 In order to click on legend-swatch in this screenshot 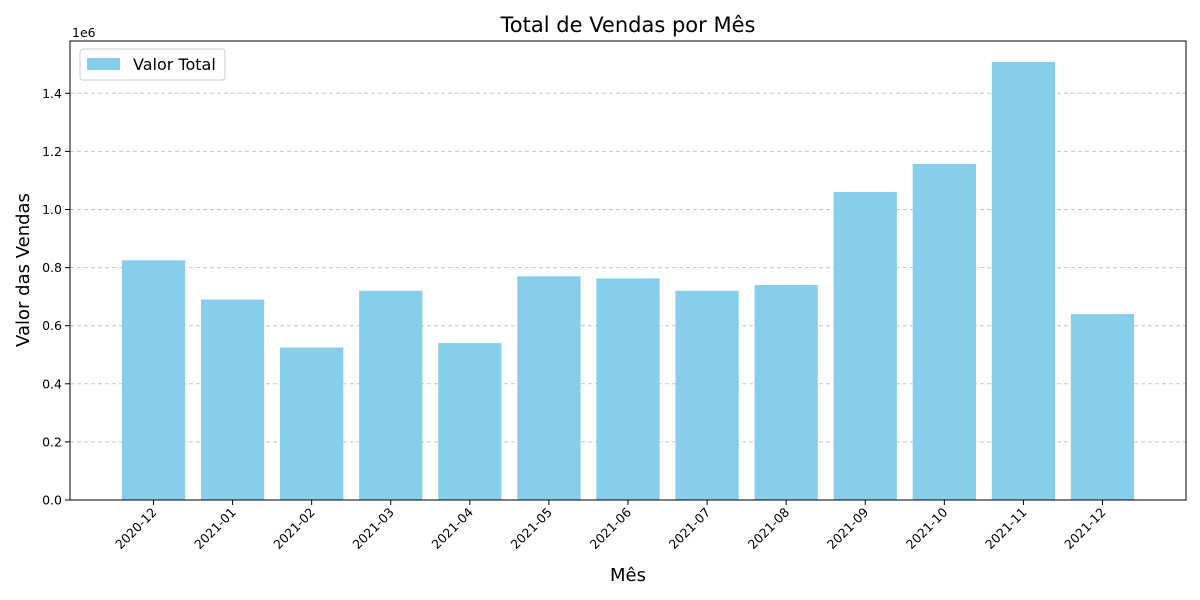, I will do `click(103, 64)`.